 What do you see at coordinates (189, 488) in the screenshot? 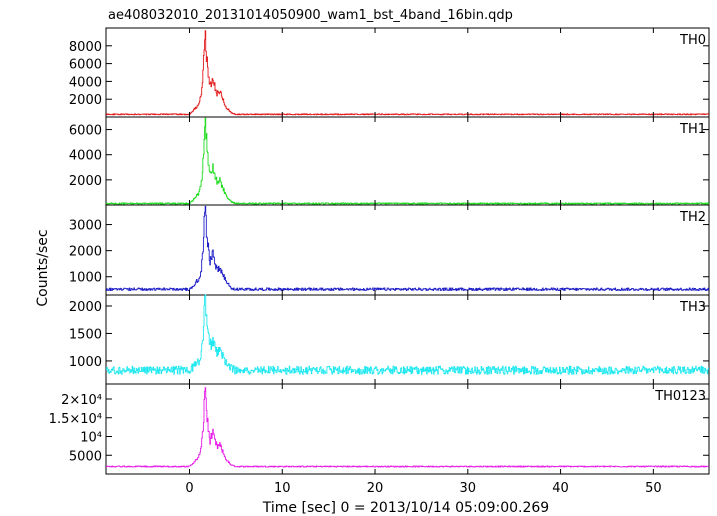
I see `x-tick-label: 0` at bounding box center [189, 488].